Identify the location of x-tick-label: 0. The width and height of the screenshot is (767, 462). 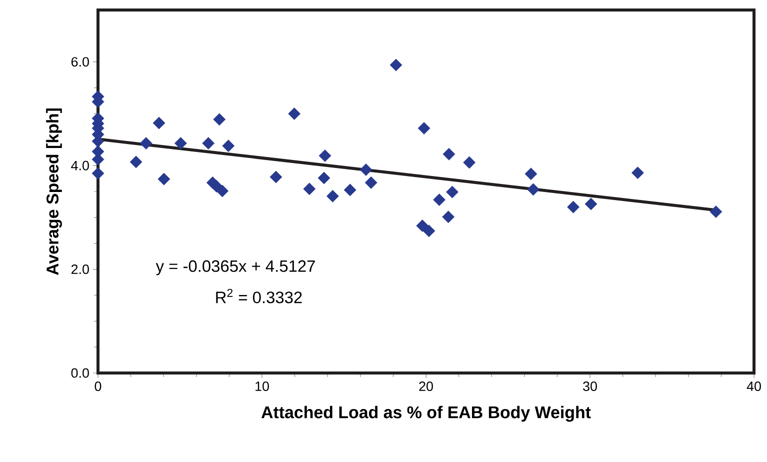
(98, 387).